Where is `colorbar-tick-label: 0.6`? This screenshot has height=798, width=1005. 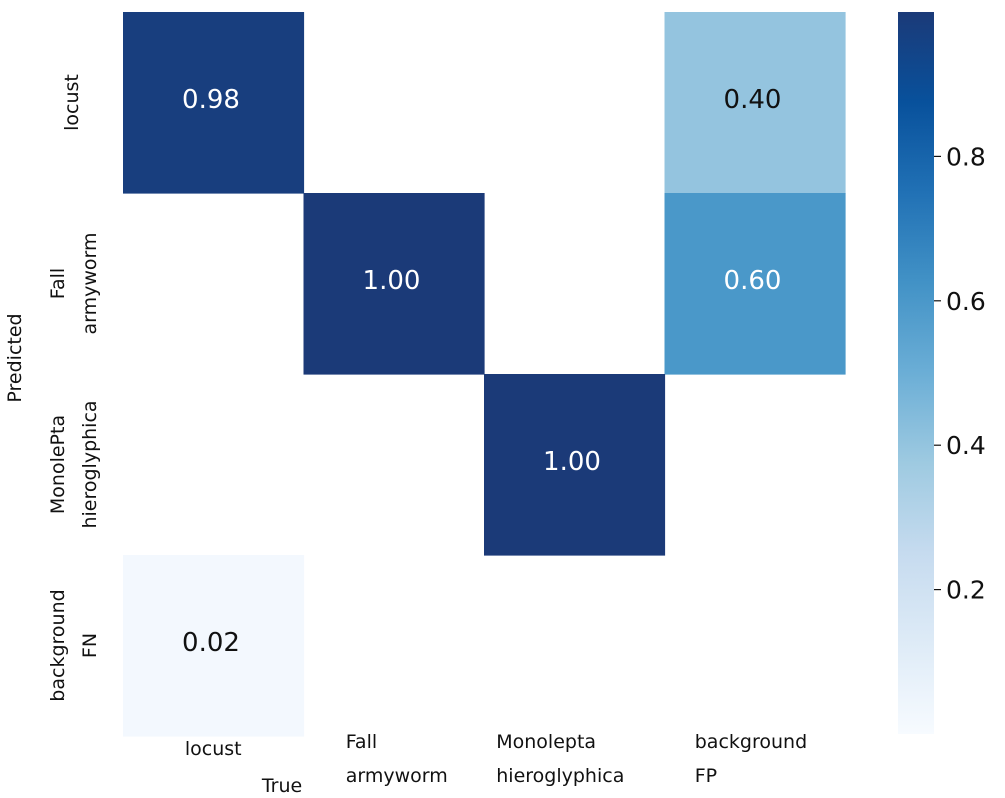
colorbar-tick-label: 0.6 is located at coordinates (966, 301).